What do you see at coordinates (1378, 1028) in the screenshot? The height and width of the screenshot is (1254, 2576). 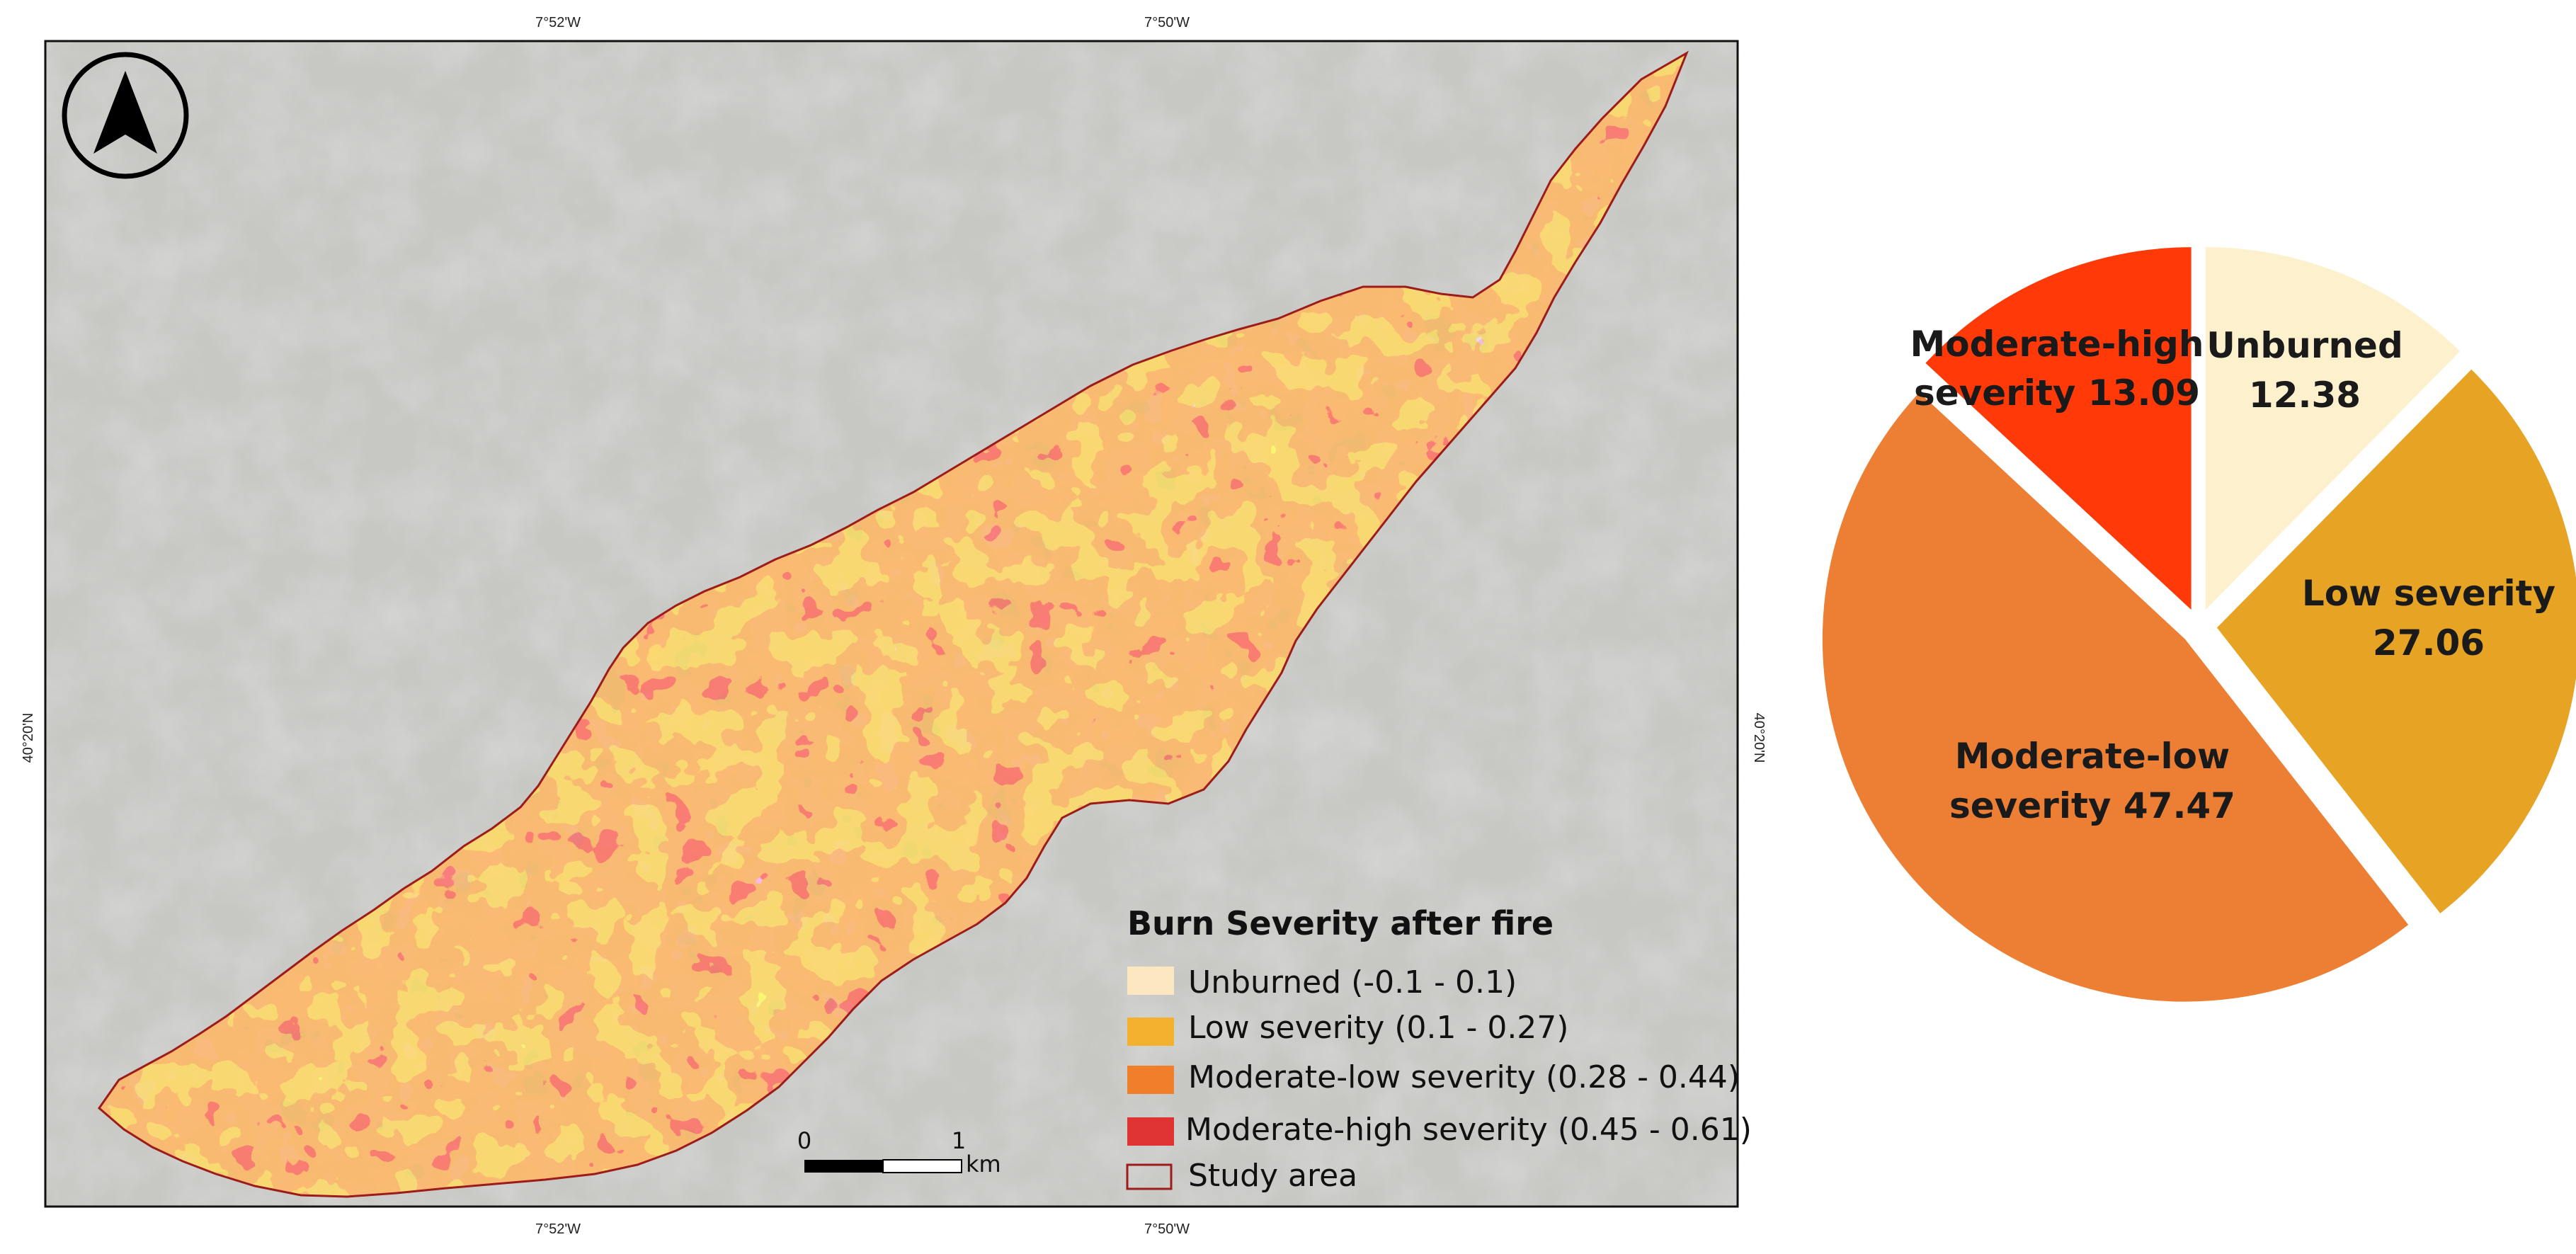 I see `legend-label-low: Low severity (0.1 - 0.27)` at bounding box center [1378, 1028].